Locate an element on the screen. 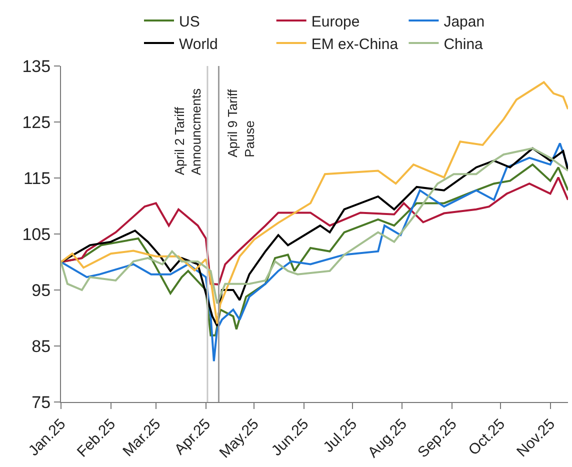  legend-label: US is located at coordinates (189, 21).